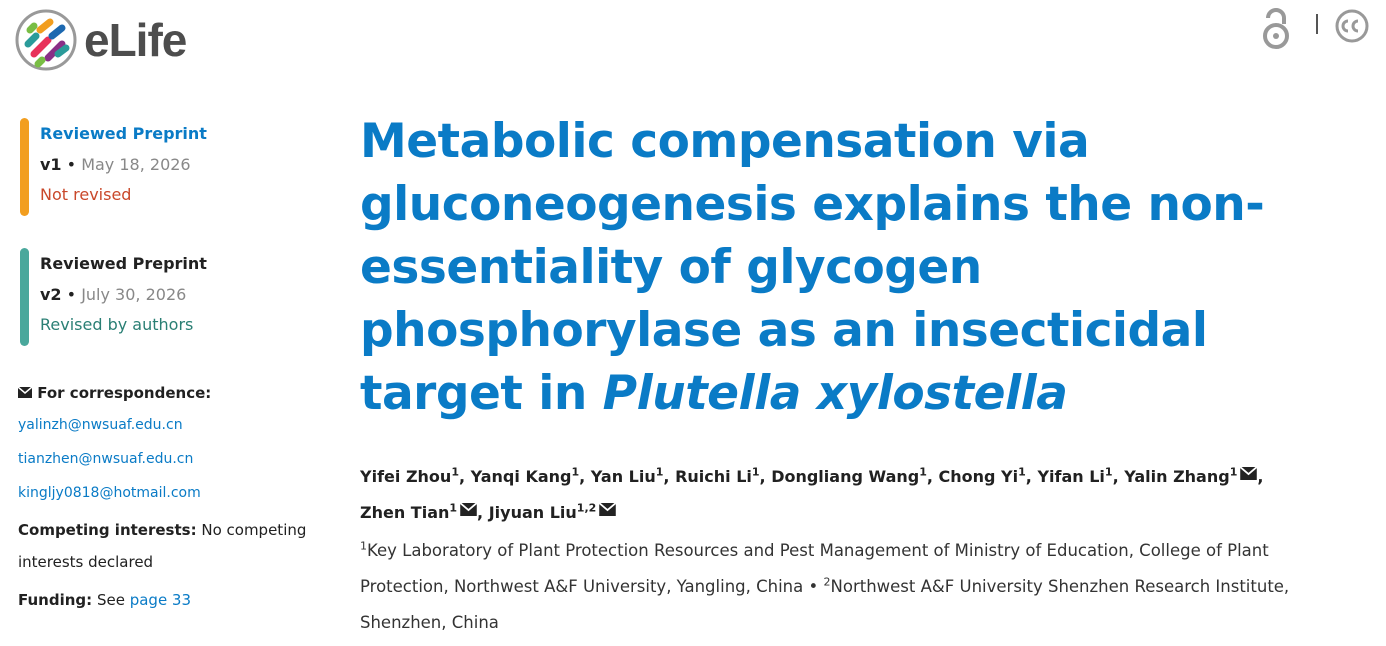  I want to click on author-name: Ruichi Li, so click(713, 476).